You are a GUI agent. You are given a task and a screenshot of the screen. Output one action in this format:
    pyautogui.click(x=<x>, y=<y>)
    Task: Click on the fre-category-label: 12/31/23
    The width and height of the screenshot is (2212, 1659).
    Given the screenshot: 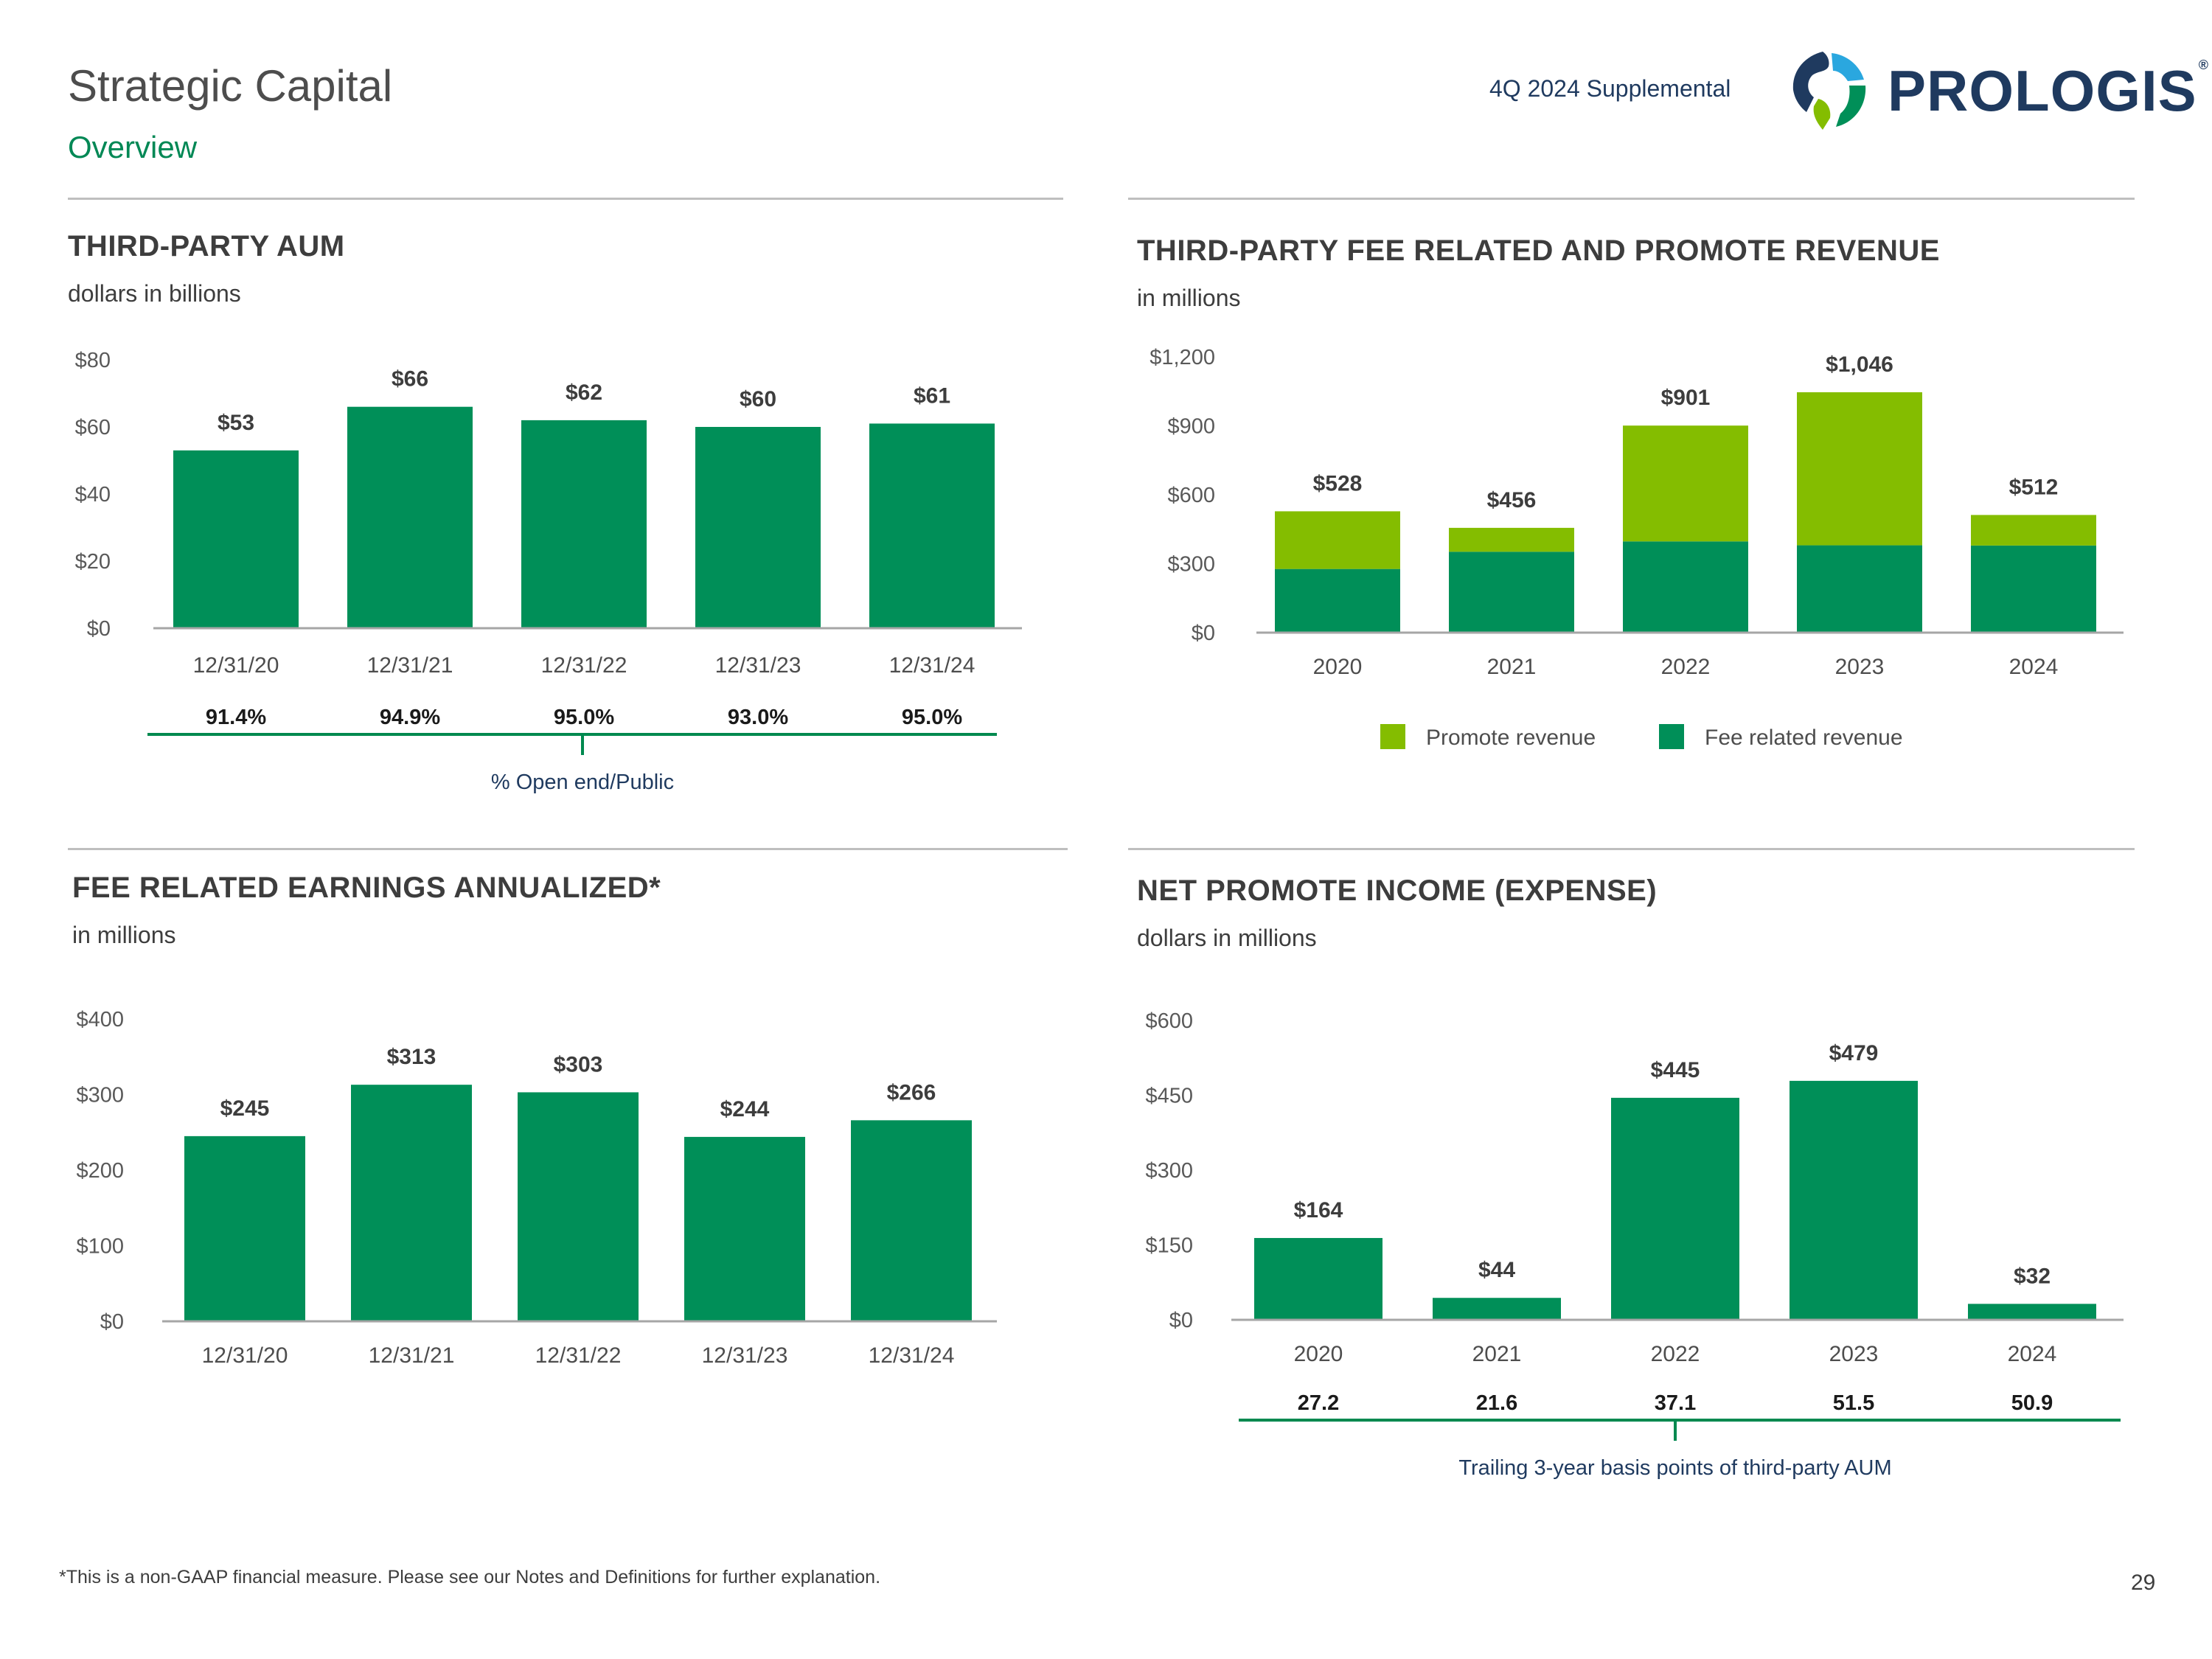 What is the action you would take?
    pyautogui.click(x=745, y=1355)
    